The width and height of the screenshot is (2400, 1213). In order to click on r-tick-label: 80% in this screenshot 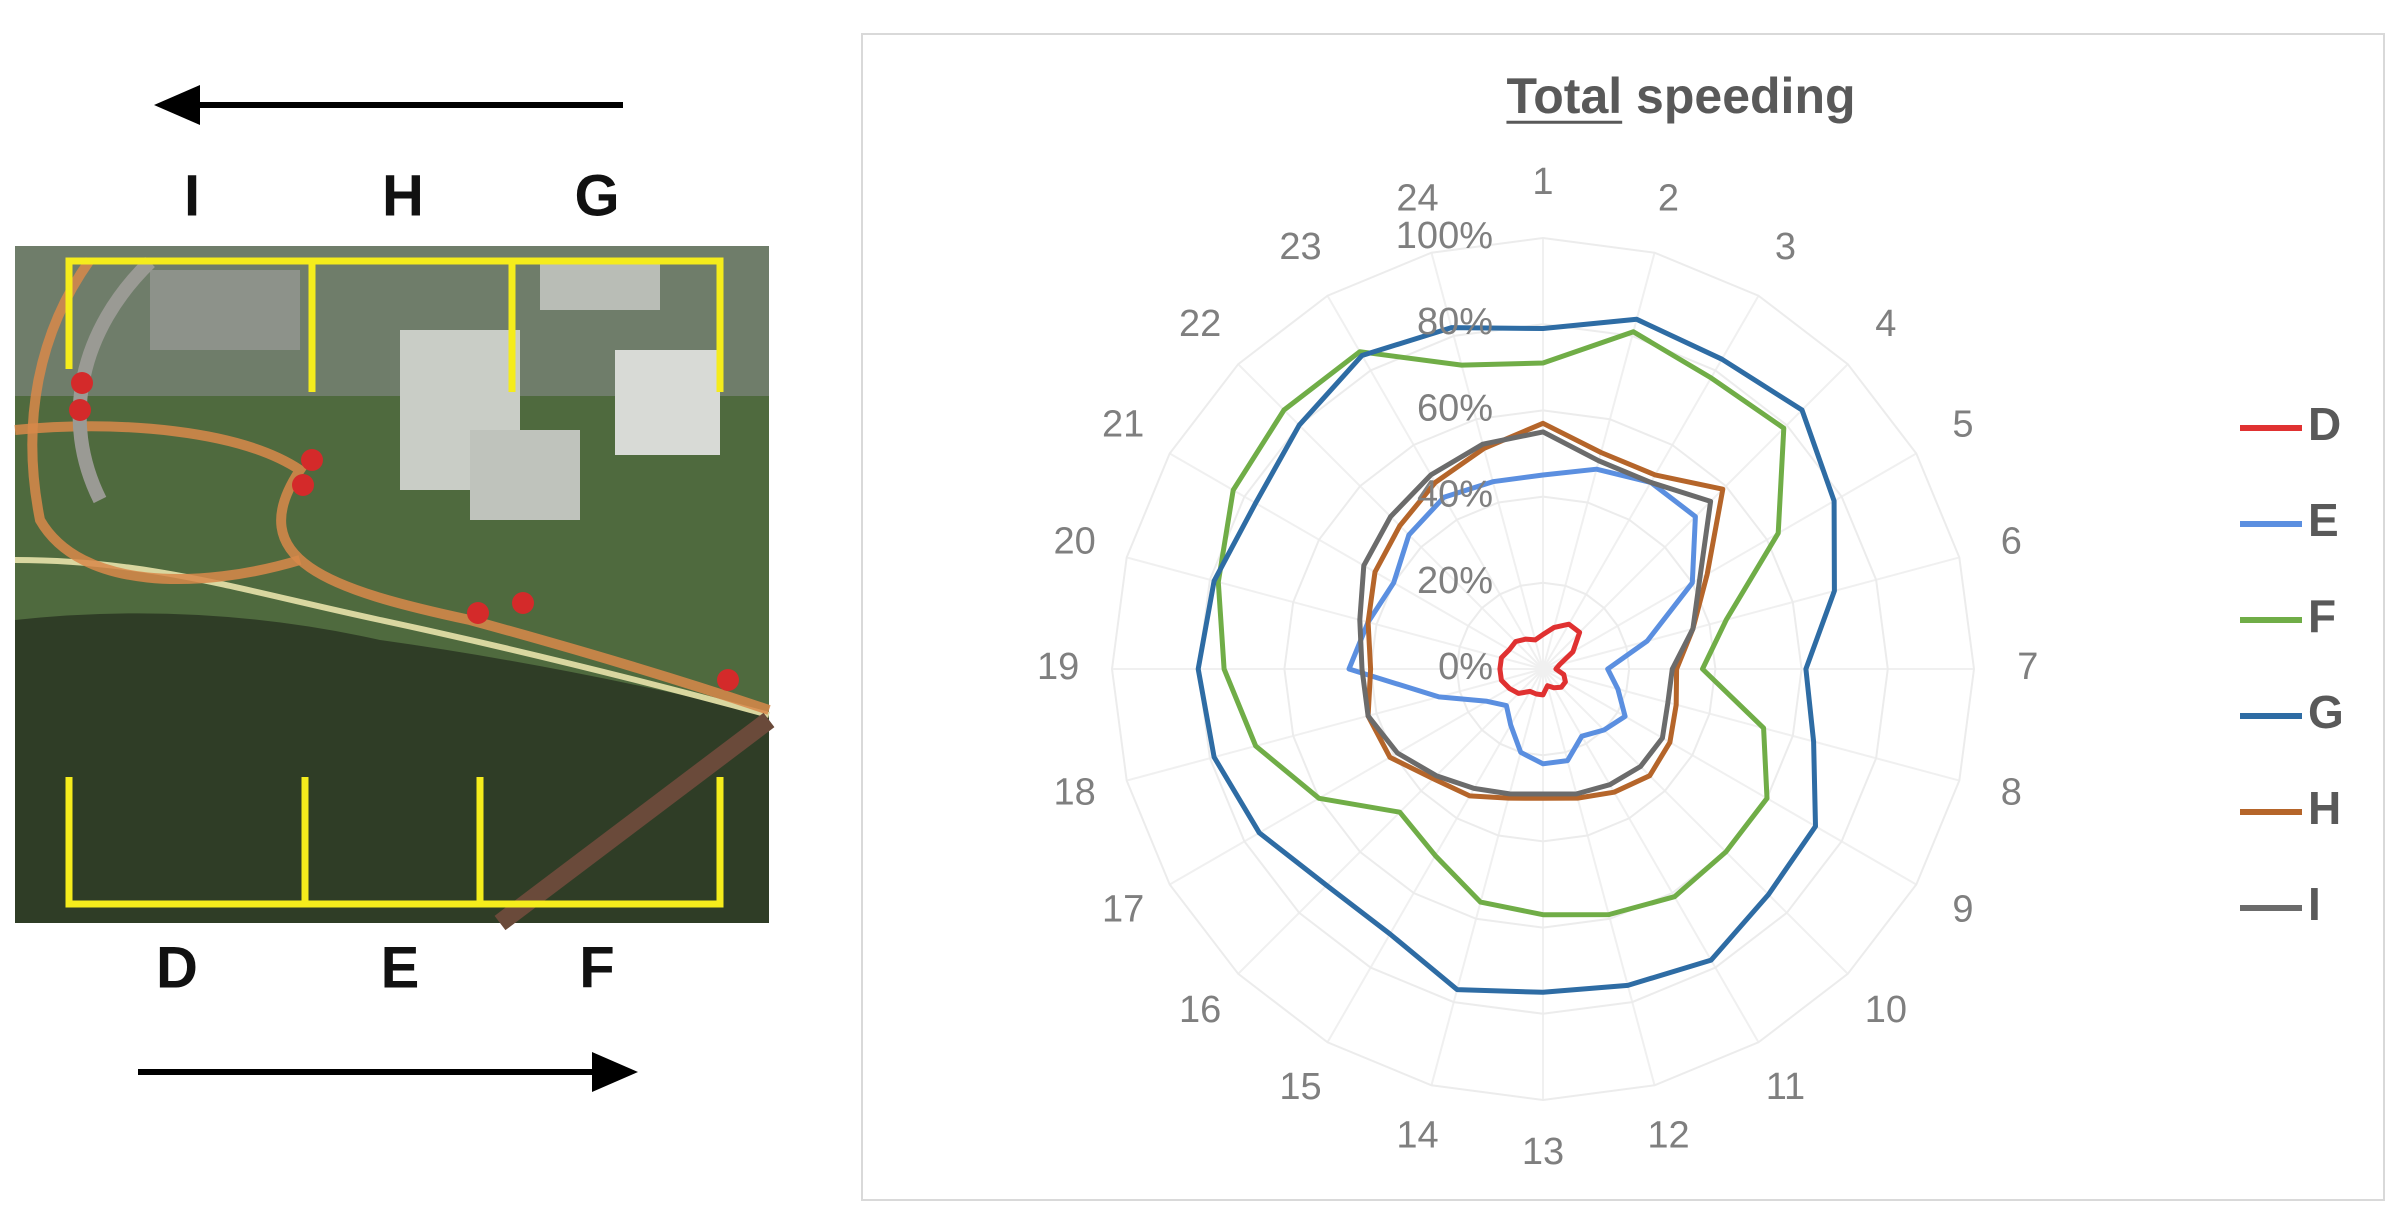, I will do `click(1455, 322)`.